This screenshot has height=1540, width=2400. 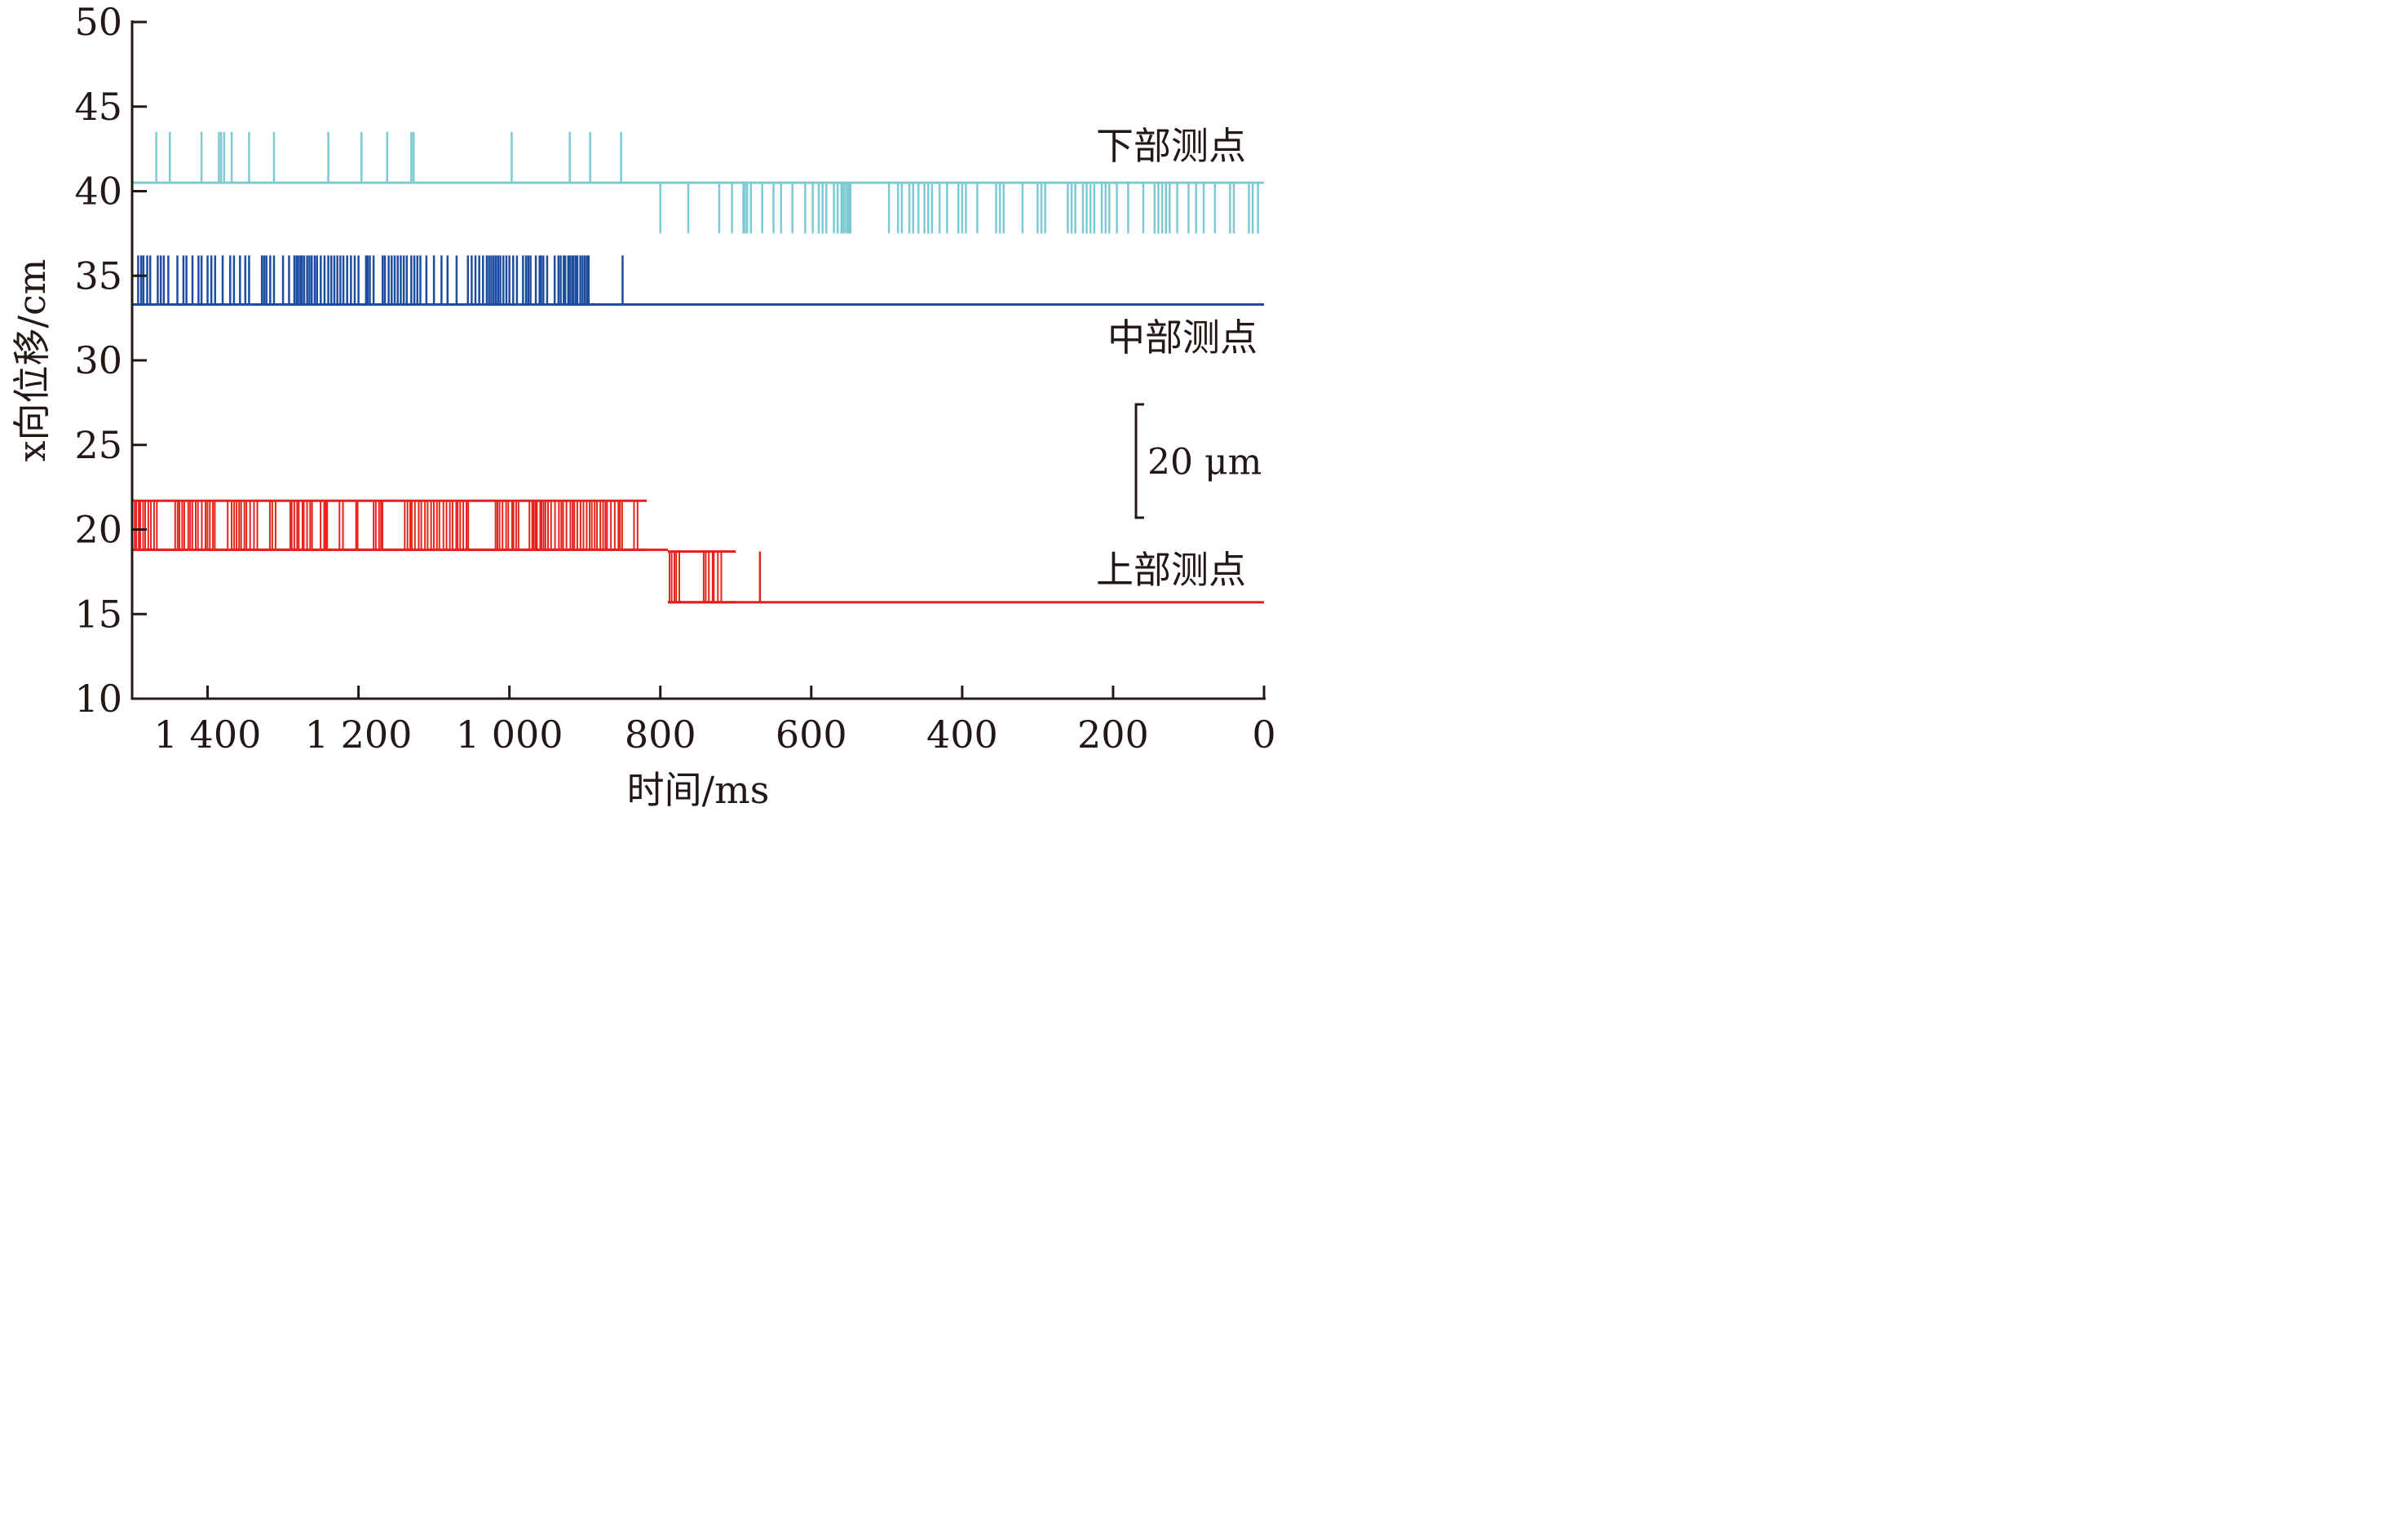 What do you see at coordinates (811, 735) in the screenshot?
I see `x-tick-label: 600` at bounding box center [811, 735].